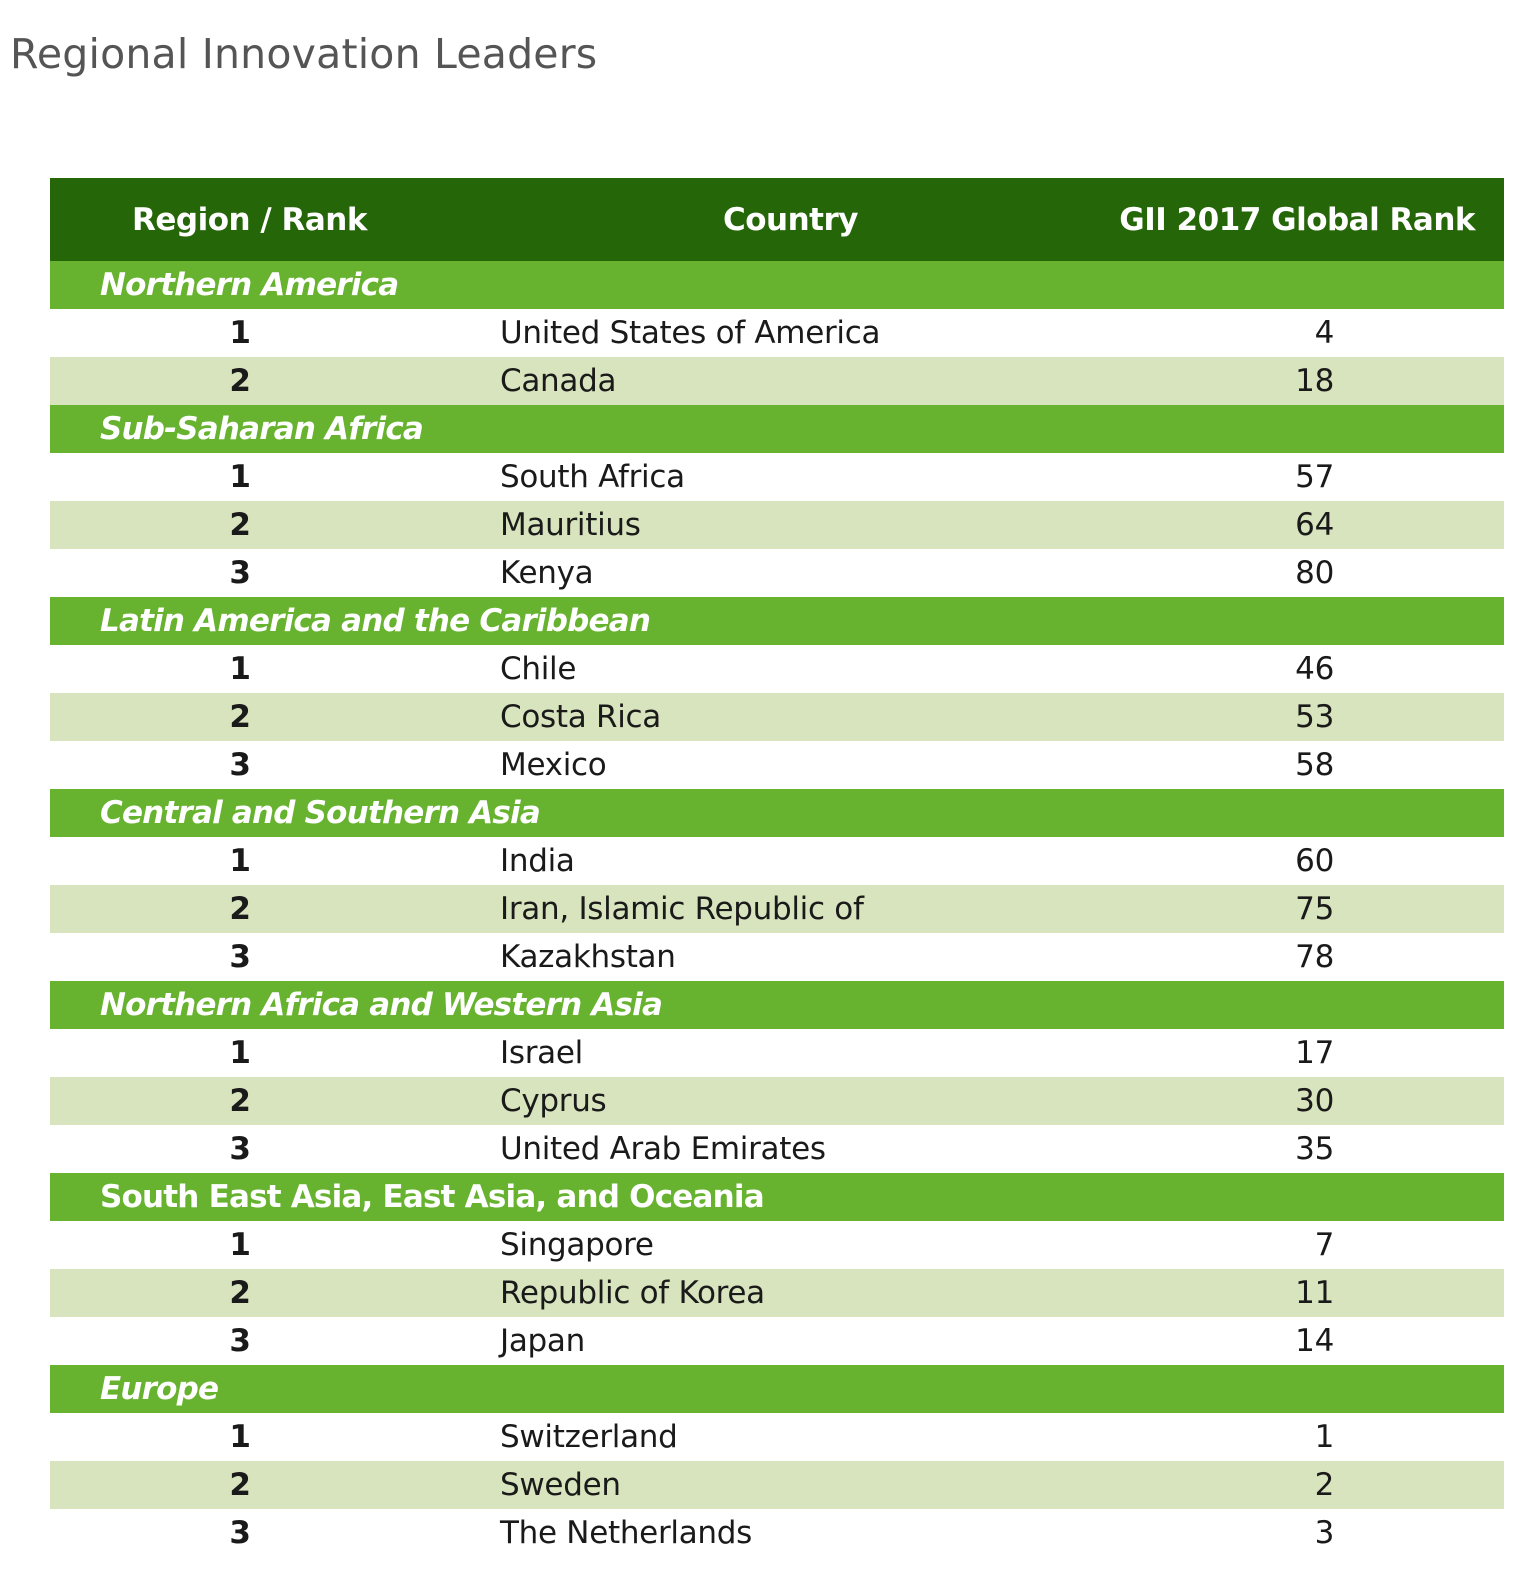  I want to click on table-row: 2 Costa Rica 53, so click(777, 717).